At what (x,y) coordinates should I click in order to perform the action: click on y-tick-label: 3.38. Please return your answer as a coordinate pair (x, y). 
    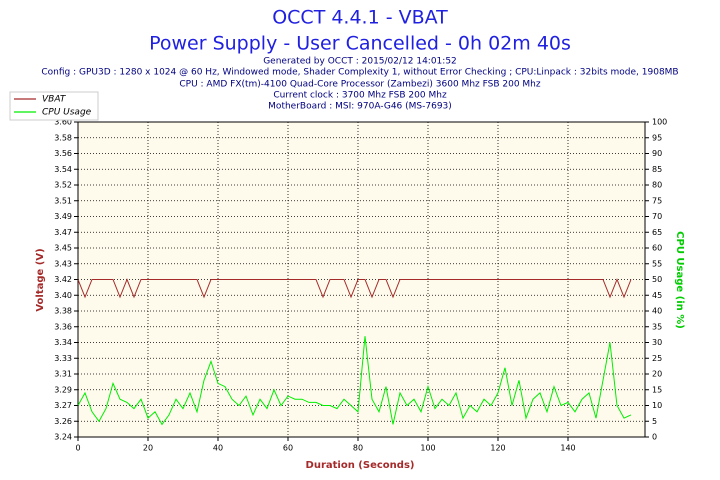
    Looking at the image, I should click on (63, 311).